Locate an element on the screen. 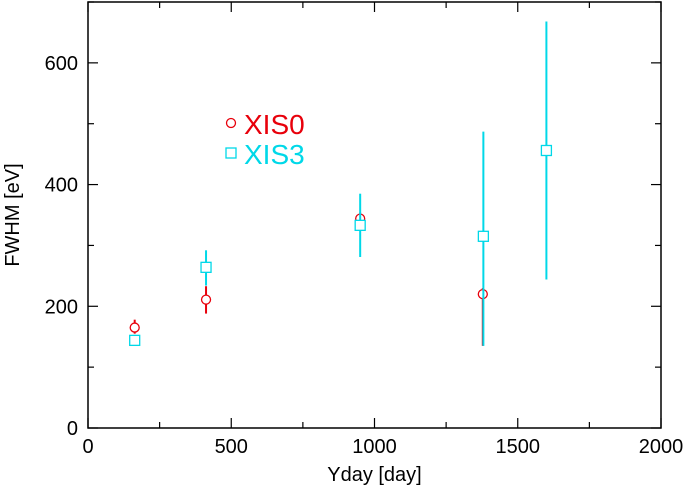  x-tick-label: 0 is located at coordinates (87, 447).